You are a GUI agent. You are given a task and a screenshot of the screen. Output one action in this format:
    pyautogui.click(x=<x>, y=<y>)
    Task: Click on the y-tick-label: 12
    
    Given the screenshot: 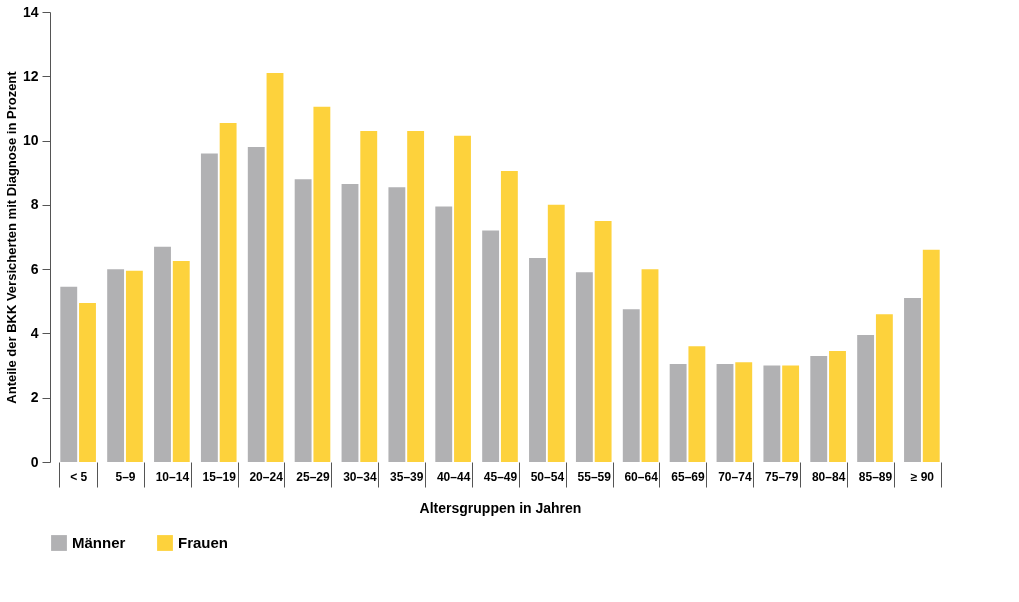 What is the action you would take?
    pyautogui.click(x=30, y=75)
    